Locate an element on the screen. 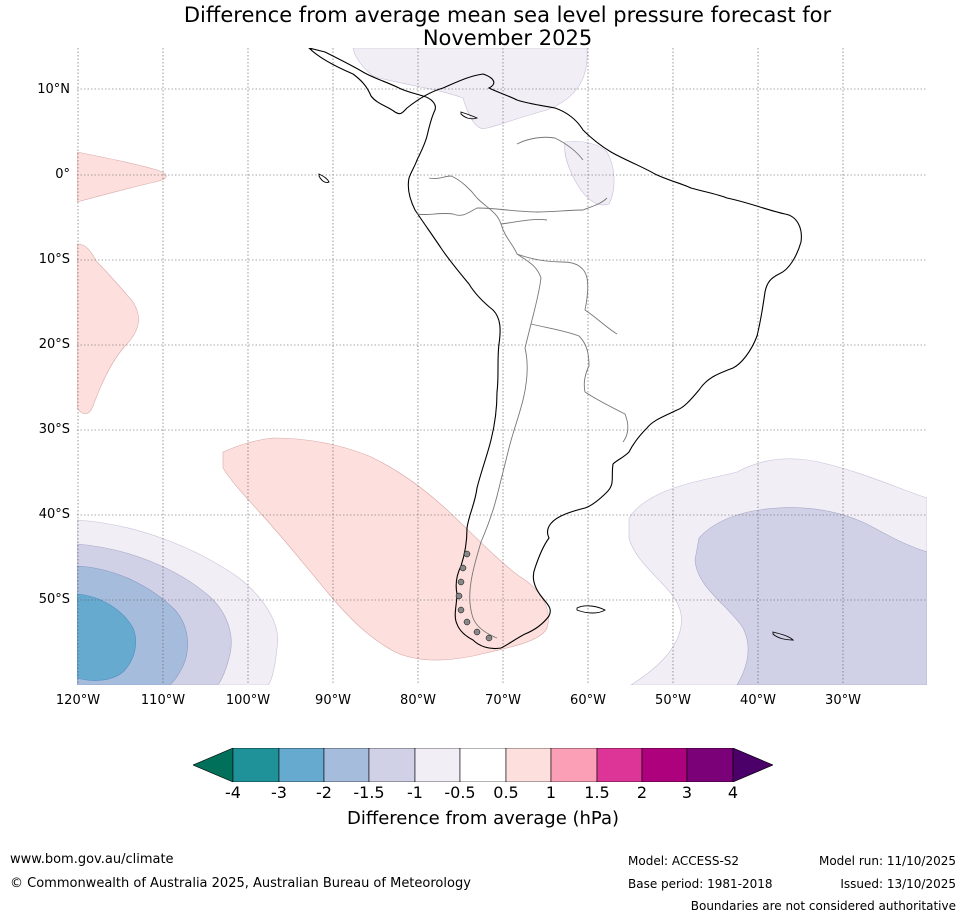 This screenshot has height=919, width=965. colorbar-tick-1: -4 is located at coordinates (233, 792).